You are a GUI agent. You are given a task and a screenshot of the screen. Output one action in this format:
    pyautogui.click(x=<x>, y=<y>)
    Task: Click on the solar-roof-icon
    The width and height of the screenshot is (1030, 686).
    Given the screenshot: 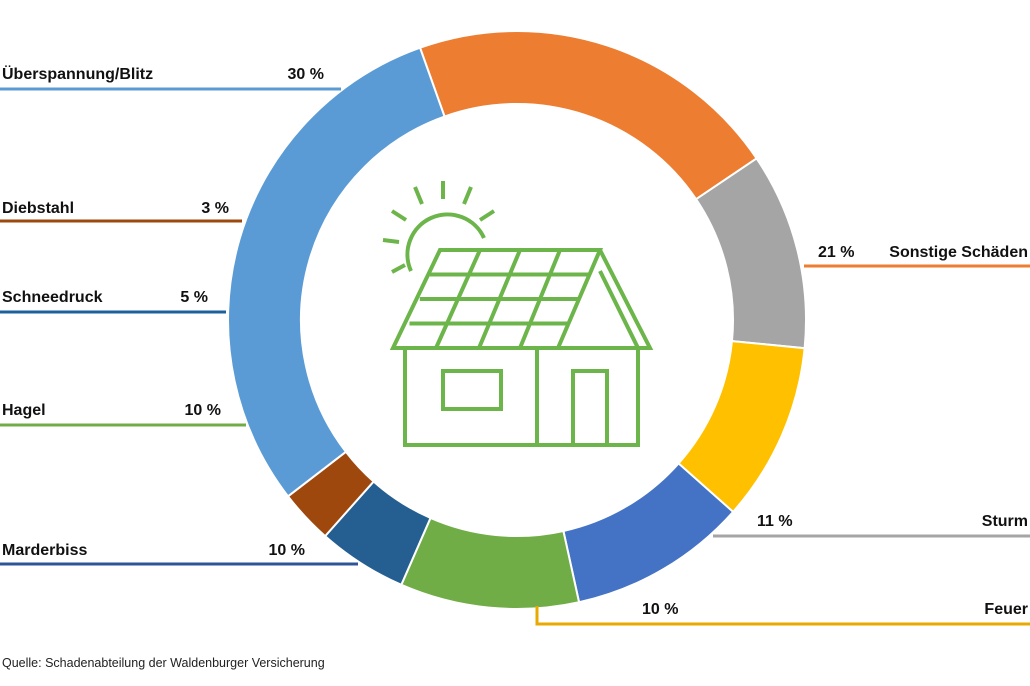 What is the action you would take?
    pyautogui.click(x=496, y=299)
    